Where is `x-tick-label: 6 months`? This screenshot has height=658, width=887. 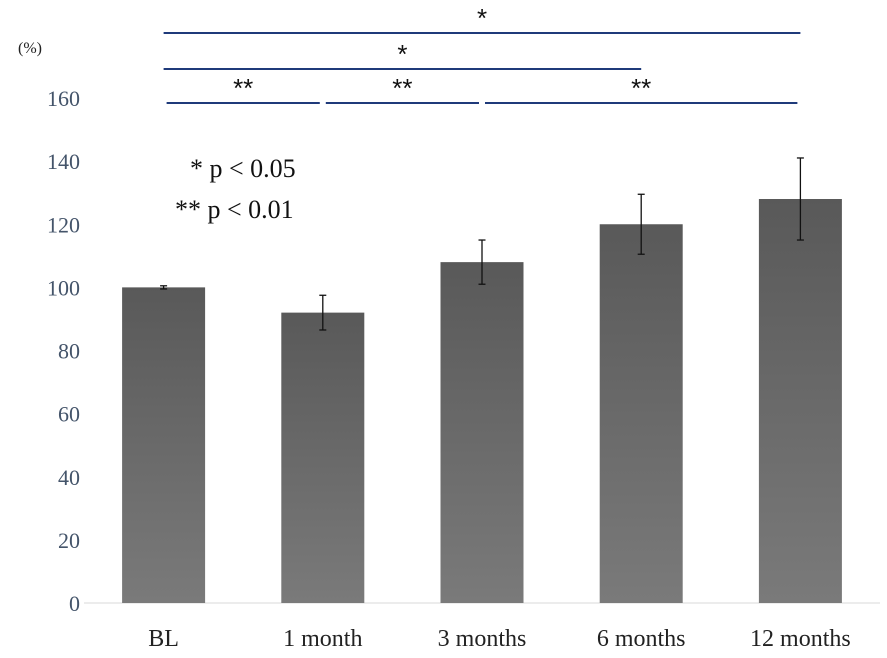 x-tick-label: 6 months is located at coordinates (641, 639).